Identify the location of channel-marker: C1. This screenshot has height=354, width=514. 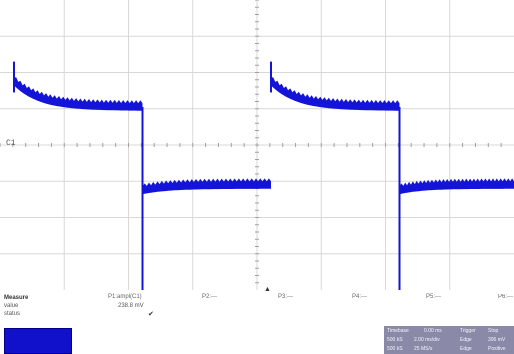
(11, 143).